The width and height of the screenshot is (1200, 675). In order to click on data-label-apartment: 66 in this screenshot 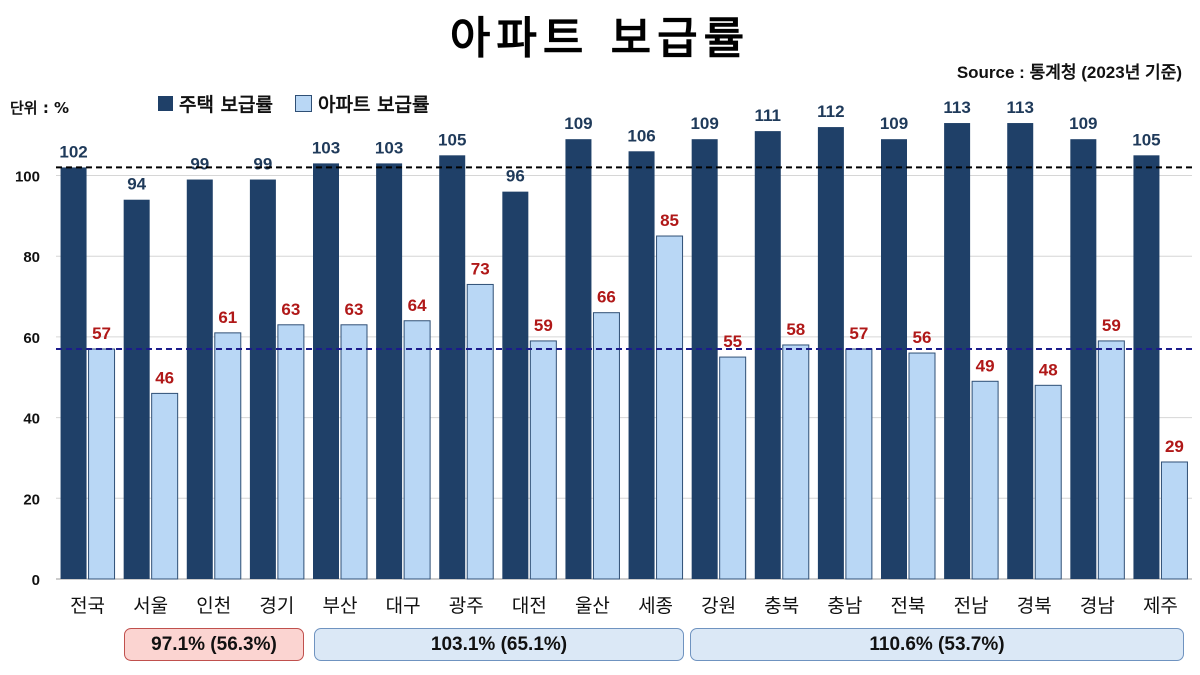, I will do `click(606, 297)`.